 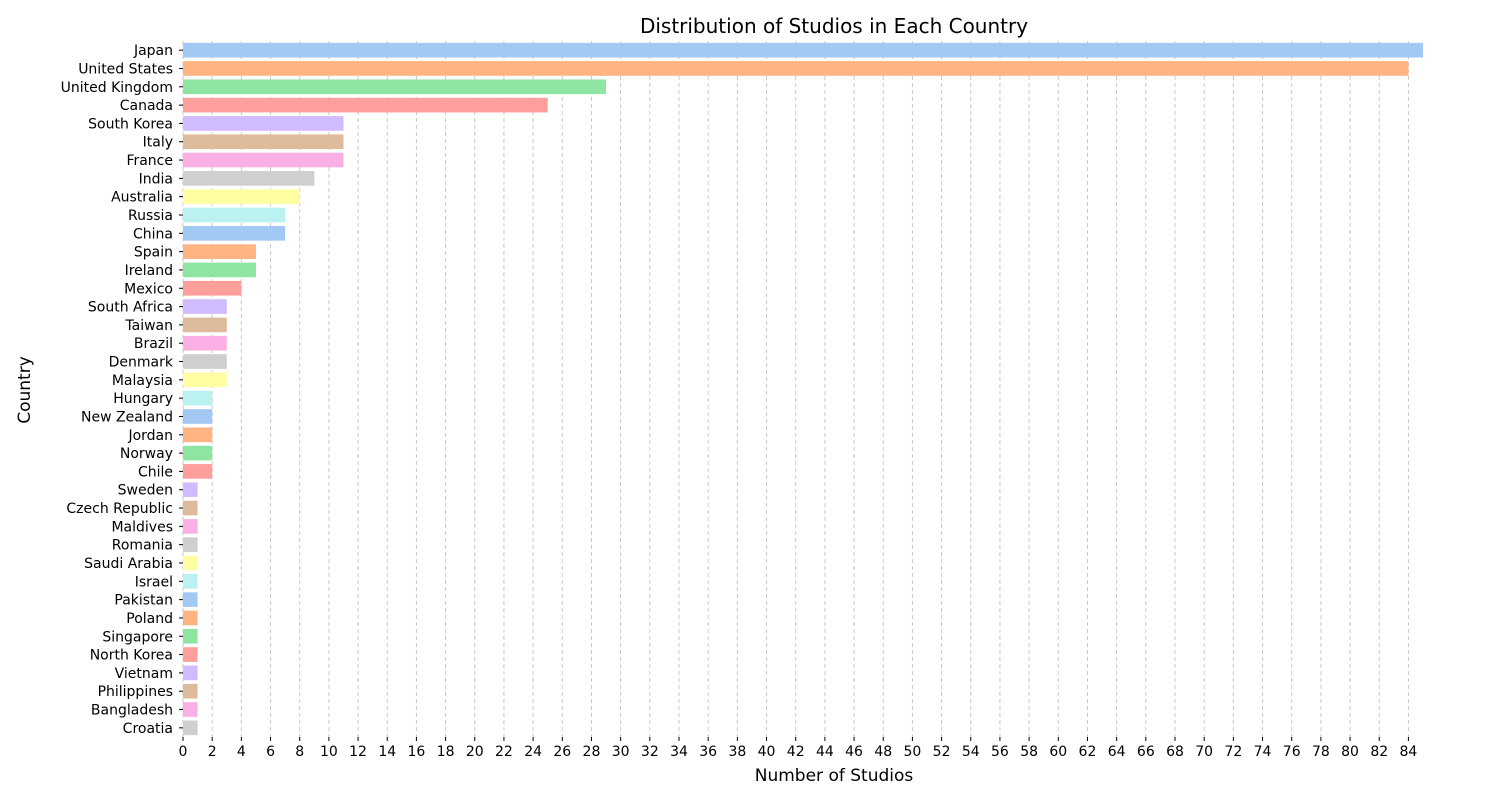 I want to click on bar-taiwan, so click(x=205, y=325).